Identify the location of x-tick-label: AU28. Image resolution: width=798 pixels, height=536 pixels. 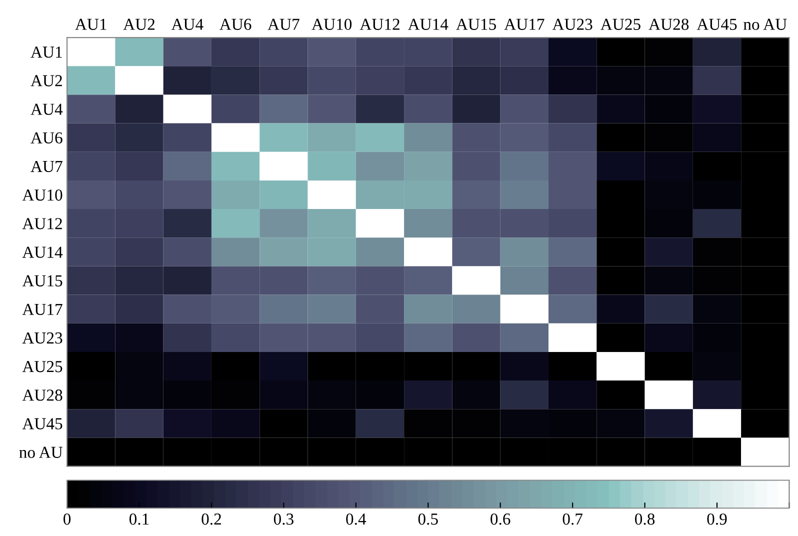
(668, 24).